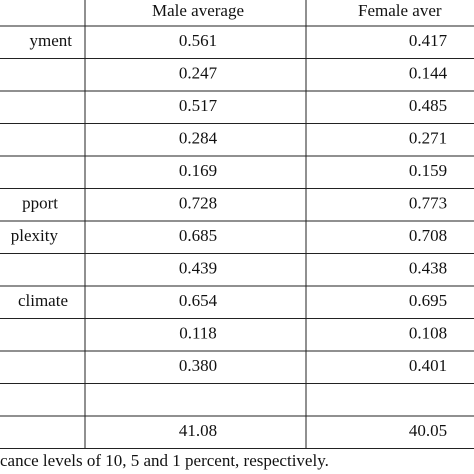 The width and height of the screenshot is (474, 474). I want to click on cell: 41.08, so click(198, 430).